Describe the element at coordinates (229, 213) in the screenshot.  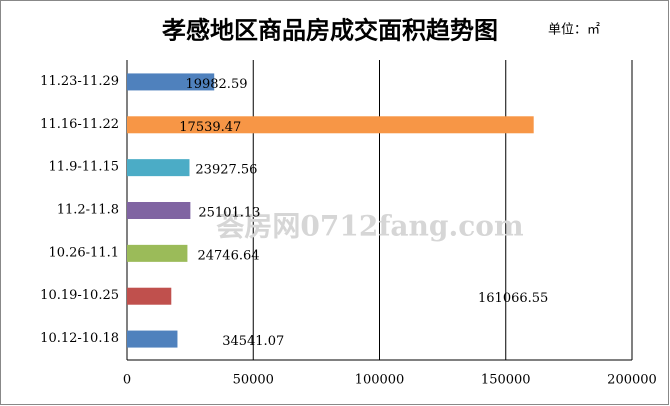
I see `data-label: 25101.13` at that location.